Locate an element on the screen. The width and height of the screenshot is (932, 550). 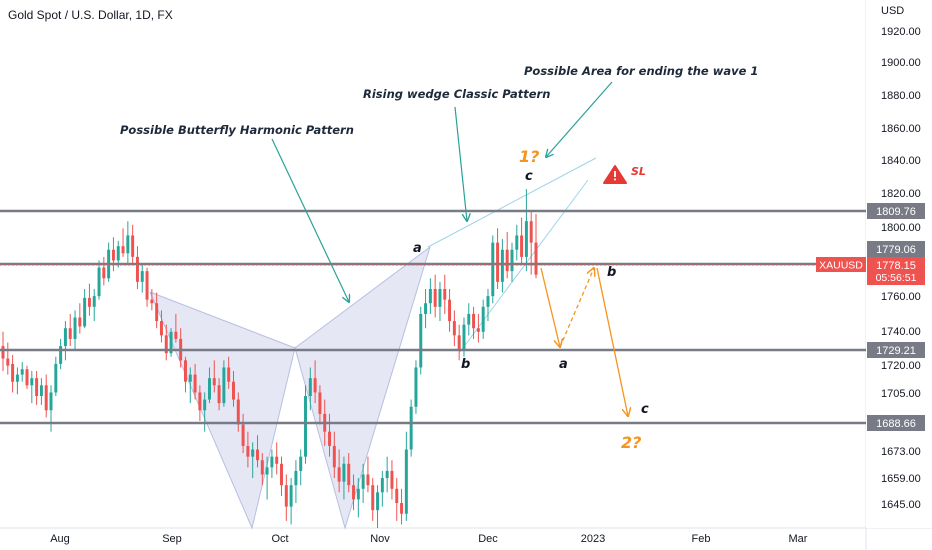
level-price-tags: 1809.76 1779.06 1729.21 1688.66 is located at coordinates (896, 317).